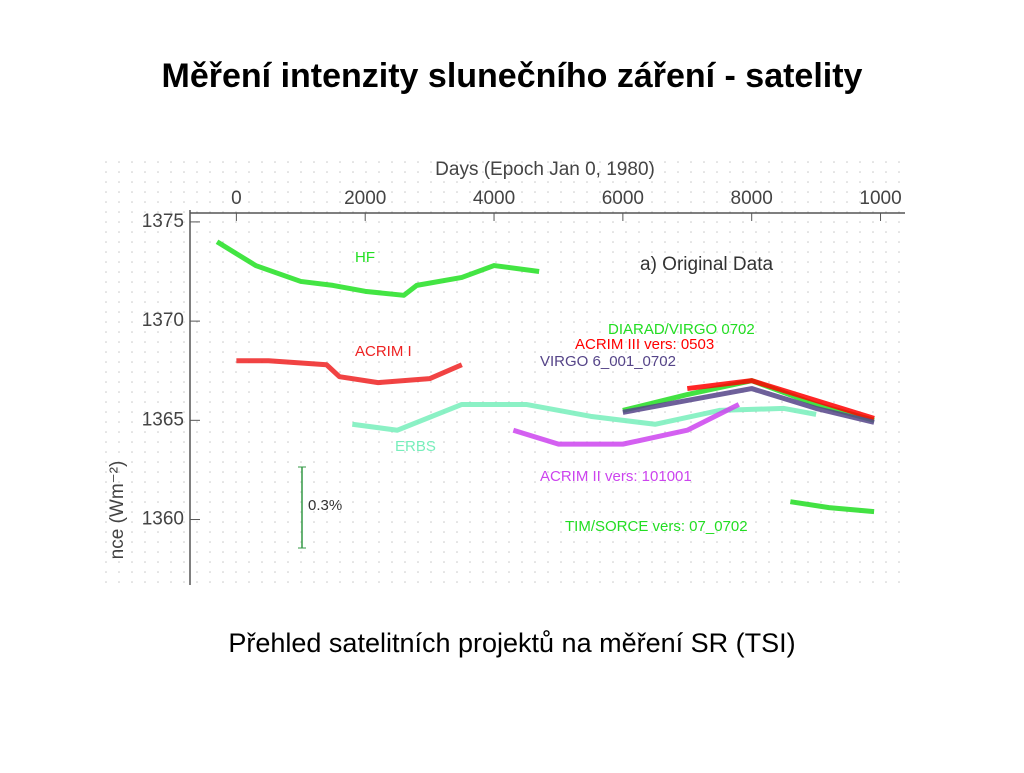  What do you see at coordinates (163, 419) in the screenshot?
I see `y-tick-label: 1365` at bounding box center [163, 419].